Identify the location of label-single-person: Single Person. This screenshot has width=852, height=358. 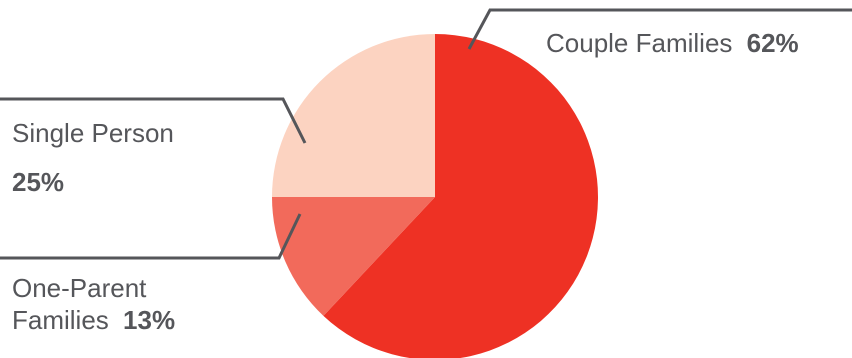
(93, 133).